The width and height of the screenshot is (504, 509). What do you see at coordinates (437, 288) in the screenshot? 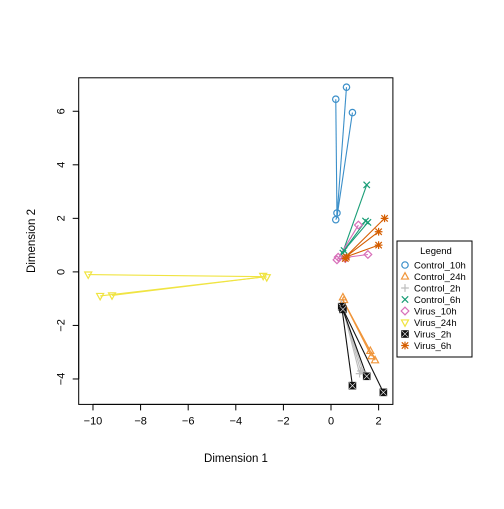
I see `legend-label-control-2h: Control_2h` at bounding box center [437, 288].